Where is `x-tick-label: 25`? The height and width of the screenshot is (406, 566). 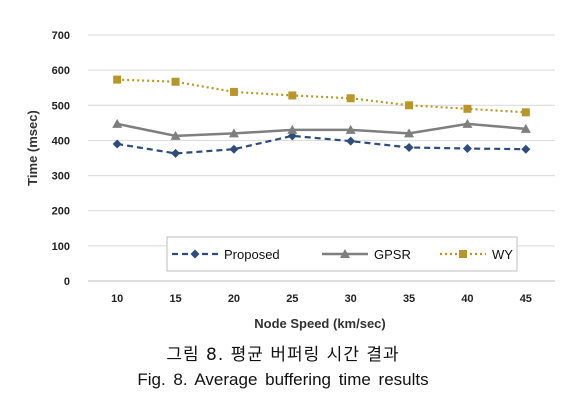 x-tick-label: 25 is located at coordinates (292, 299).